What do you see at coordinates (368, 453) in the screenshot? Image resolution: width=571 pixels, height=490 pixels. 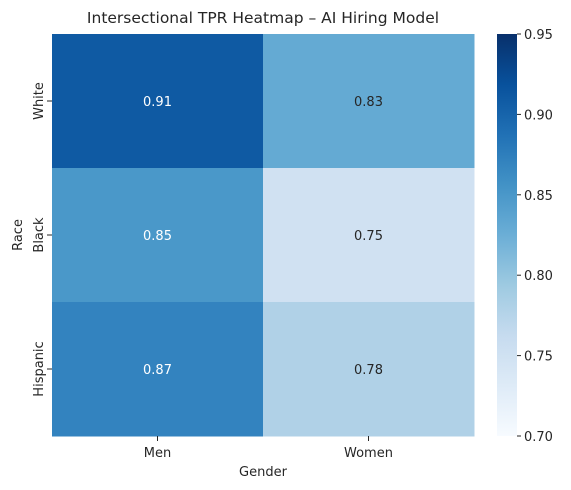 I see `x-tick-label: Women` at bounding box center [368, 453].